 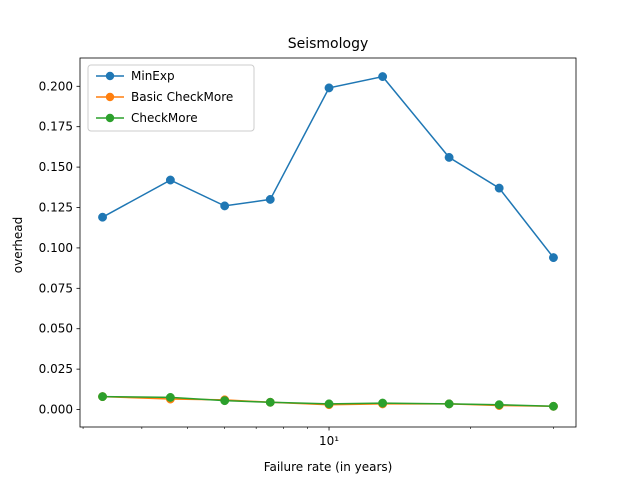 I want to click on legend-box, so click(x=171, y=98).